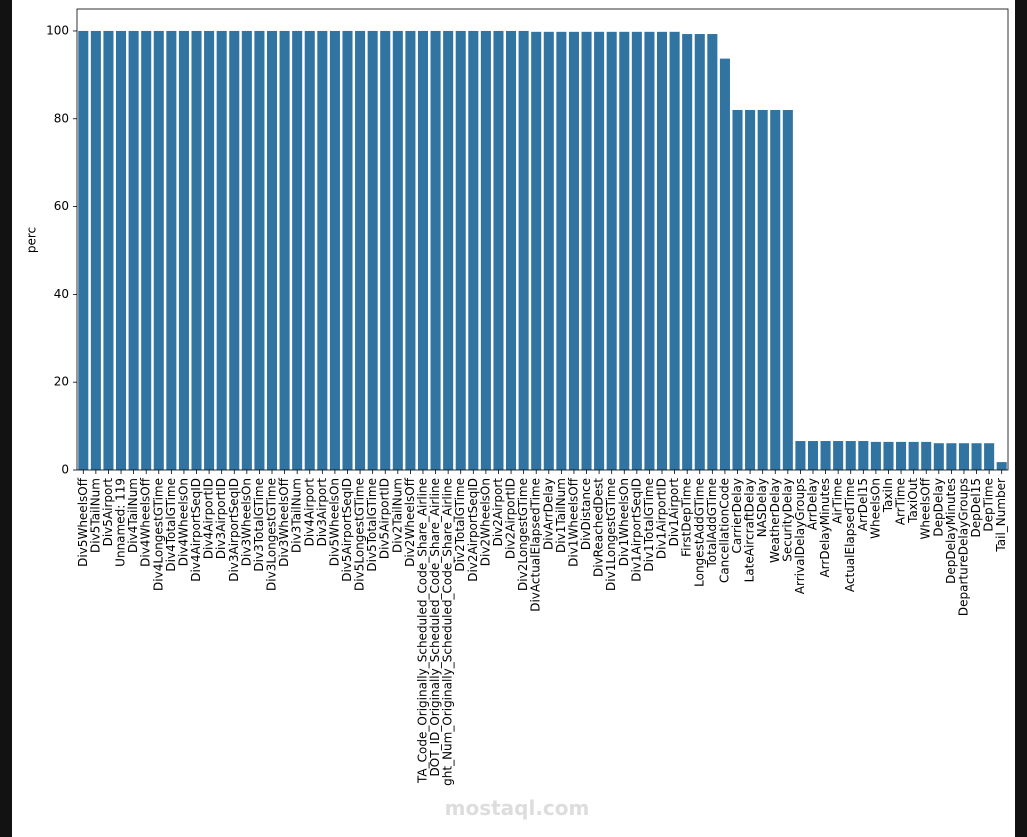 The height and width of the screenshot is (837, 1027). What do you see at coordinates (517, 808) in the screenshot?
I see `watermark: mostaql.com` at bounding box center [517, 808].